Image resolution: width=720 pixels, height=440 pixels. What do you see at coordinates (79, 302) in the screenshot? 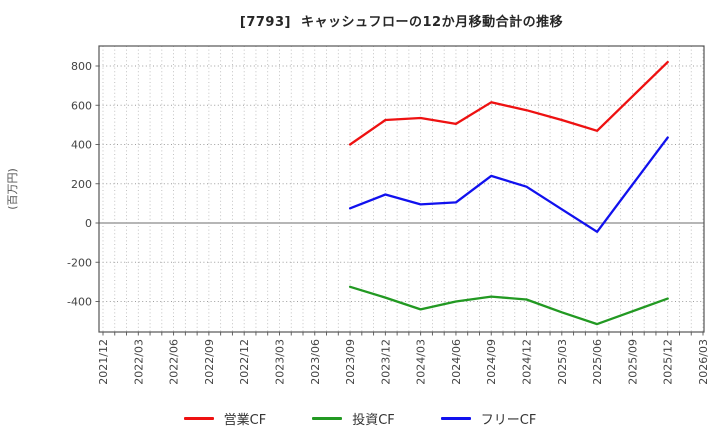
I see `svg-text: -400` at bounding box center [79, 302].